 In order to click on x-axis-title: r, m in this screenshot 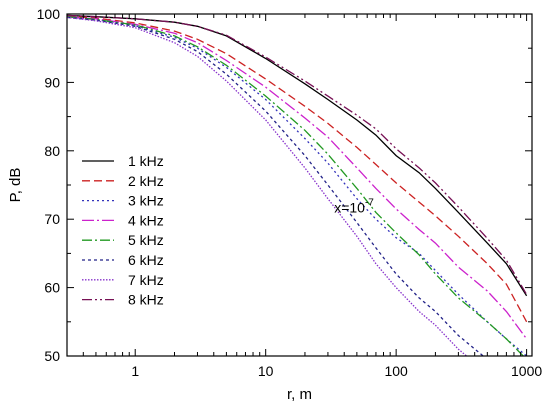, I will do `click(299, 394)`.